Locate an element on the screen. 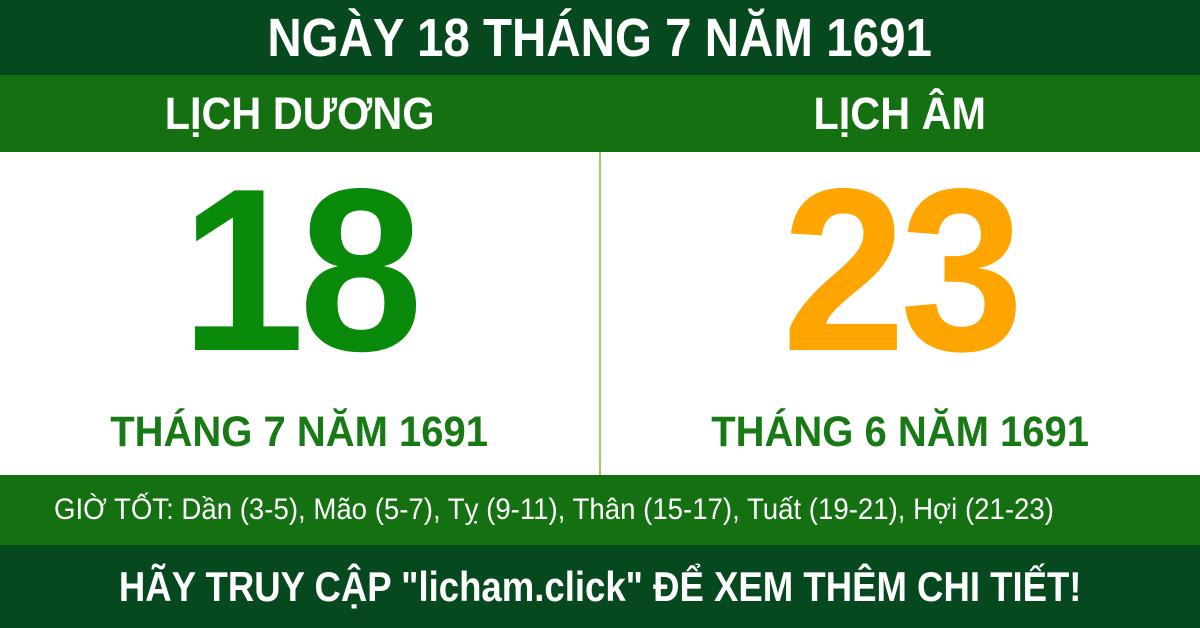  calendar-header-row: LỊCH DƯƠNG LỊCH ÂM is located at coordinates (600, 113).